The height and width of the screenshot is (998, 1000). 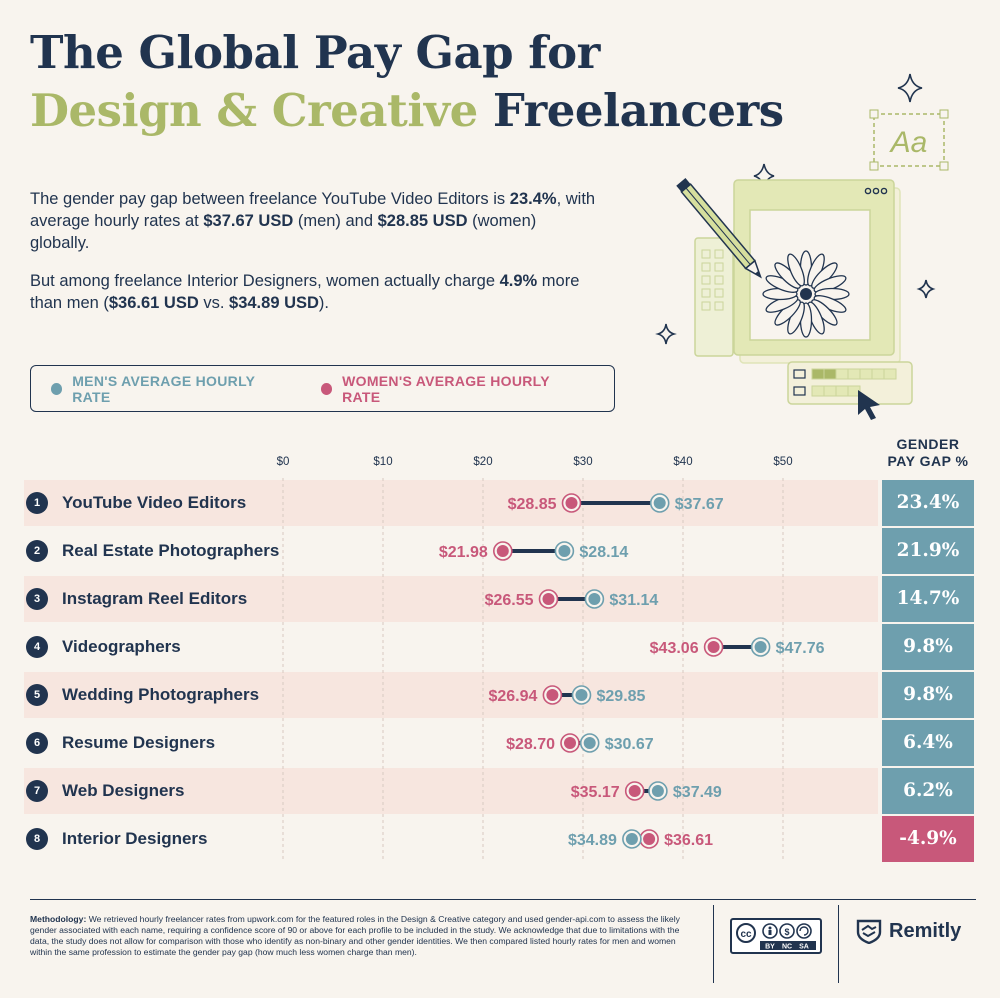 I want to click on men-rate-label: $29.85, so click(x=621, y=696).